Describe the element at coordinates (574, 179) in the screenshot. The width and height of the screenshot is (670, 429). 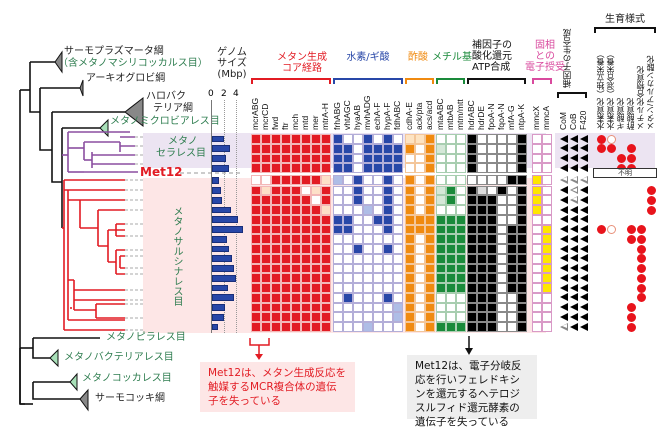
I see `open-triangle-icon` at that location.